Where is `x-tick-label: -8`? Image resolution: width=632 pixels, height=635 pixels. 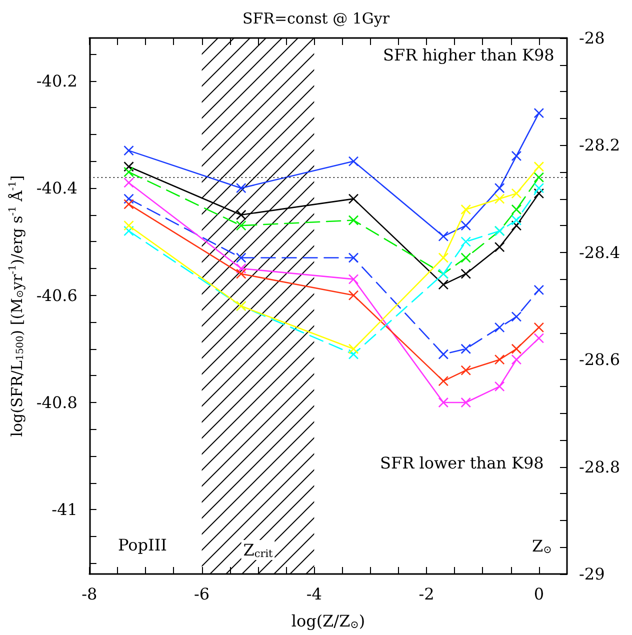 x-tick-label: -8 is located at coordinates (90, 594).